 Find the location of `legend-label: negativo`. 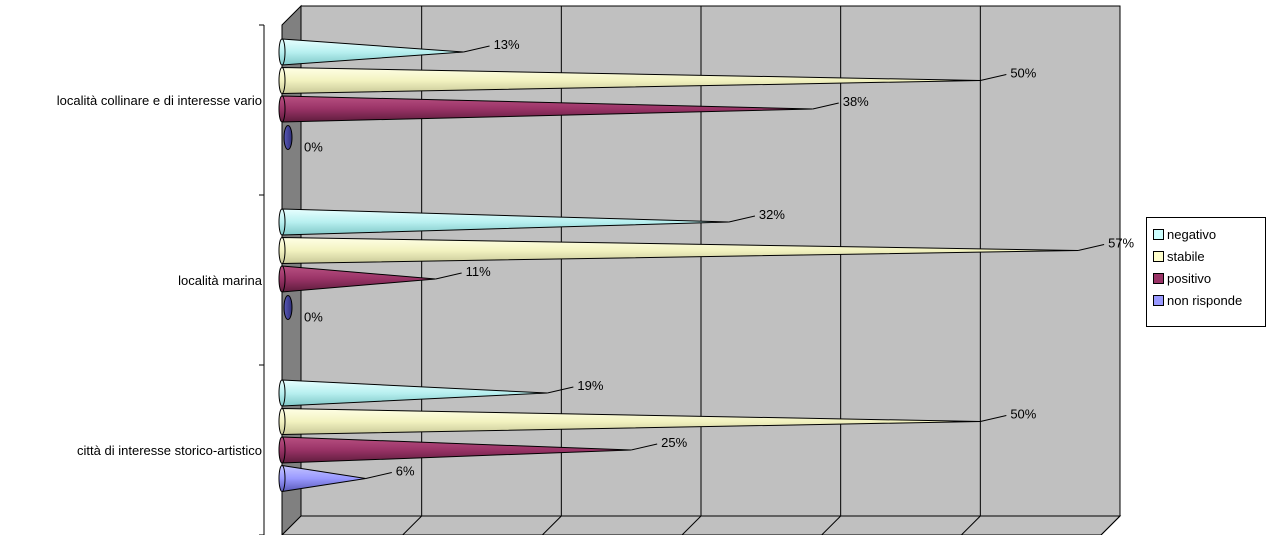

legend-label: negativo is located at coordinates (1192, 234).